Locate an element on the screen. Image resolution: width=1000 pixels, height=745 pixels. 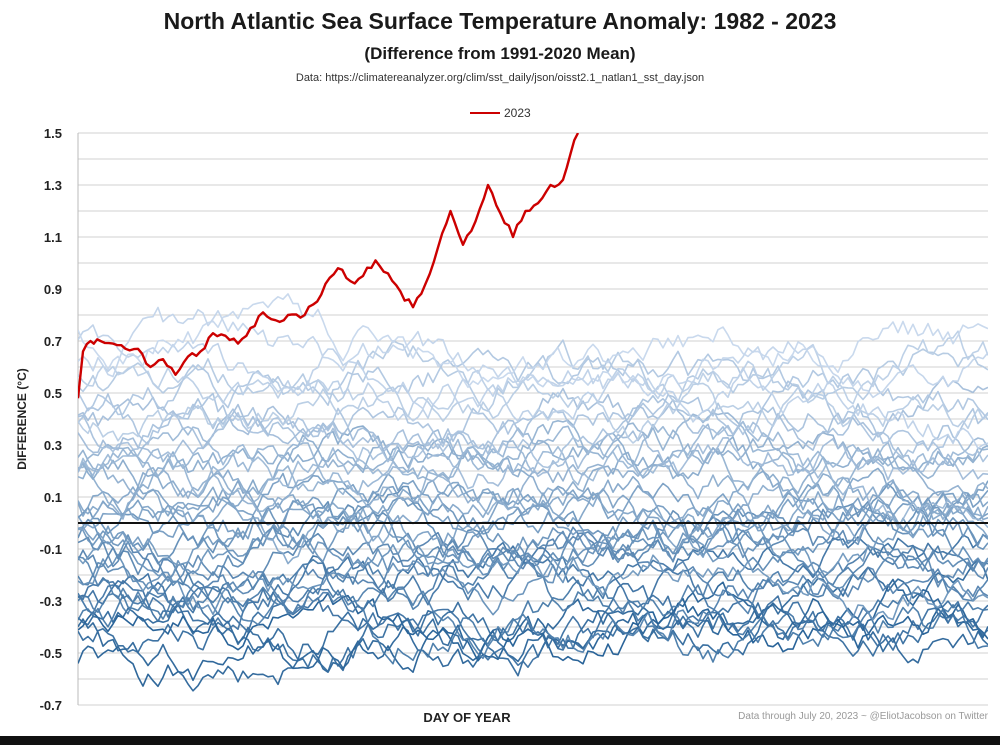
y-tick-label: 1.5 is located at coordinates (53, 133).